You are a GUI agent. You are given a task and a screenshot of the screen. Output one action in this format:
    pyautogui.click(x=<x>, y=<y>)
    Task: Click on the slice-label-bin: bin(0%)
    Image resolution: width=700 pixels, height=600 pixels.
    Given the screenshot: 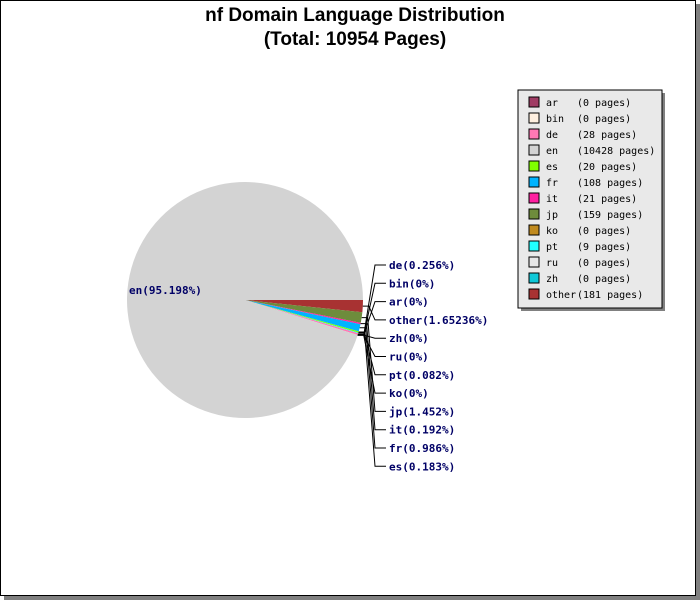 What is the action you would take?
    pyautogui.click(x=412, y=283)
    